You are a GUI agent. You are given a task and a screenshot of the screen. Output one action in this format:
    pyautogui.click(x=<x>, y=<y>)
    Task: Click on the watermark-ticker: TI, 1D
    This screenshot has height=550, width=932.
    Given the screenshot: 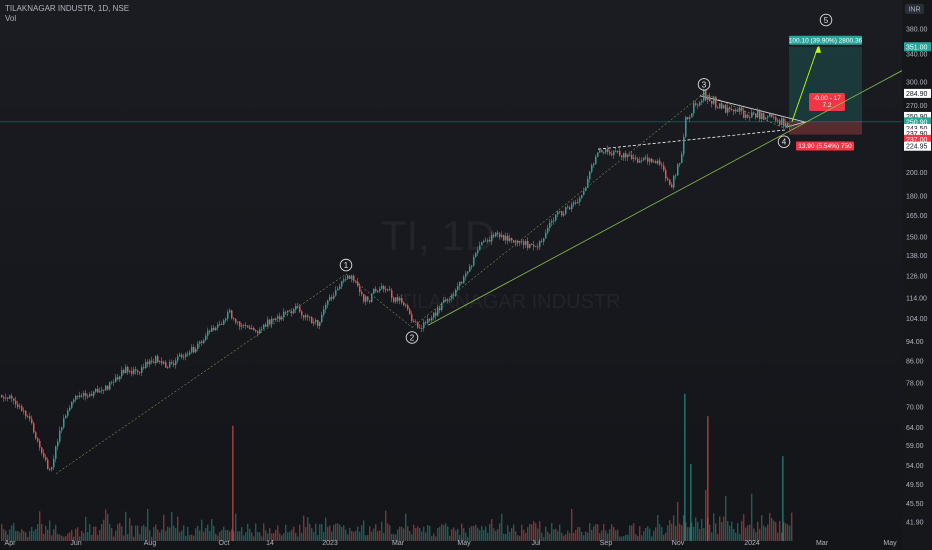 What is the action you would take?
    pyautogui.click(x=438, y=235)
    